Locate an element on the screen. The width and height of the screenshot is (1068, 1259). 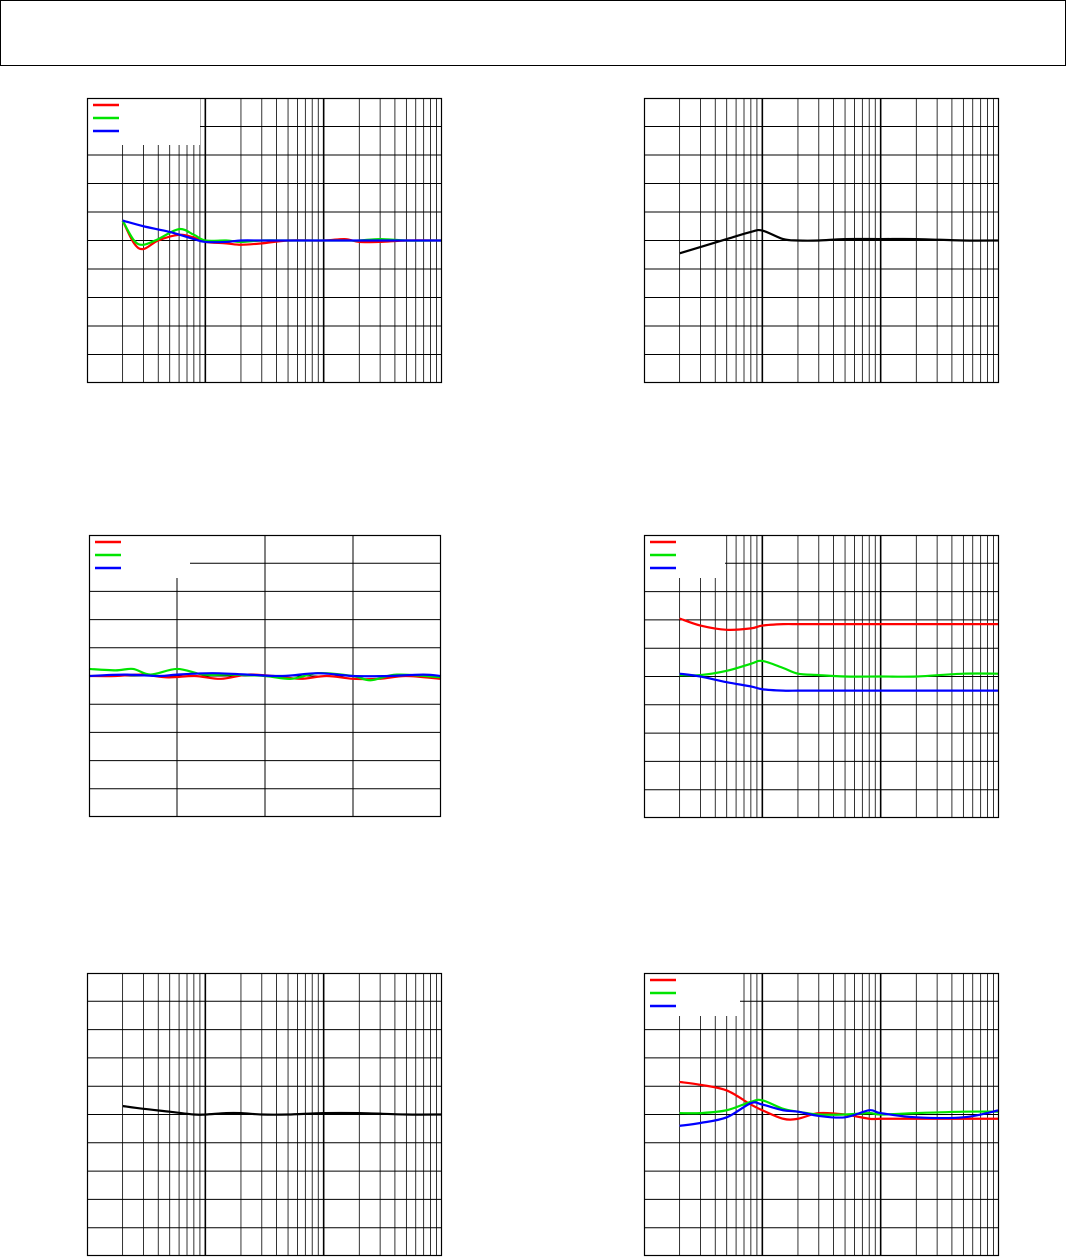
grid is located at coordinates (821, 1114).